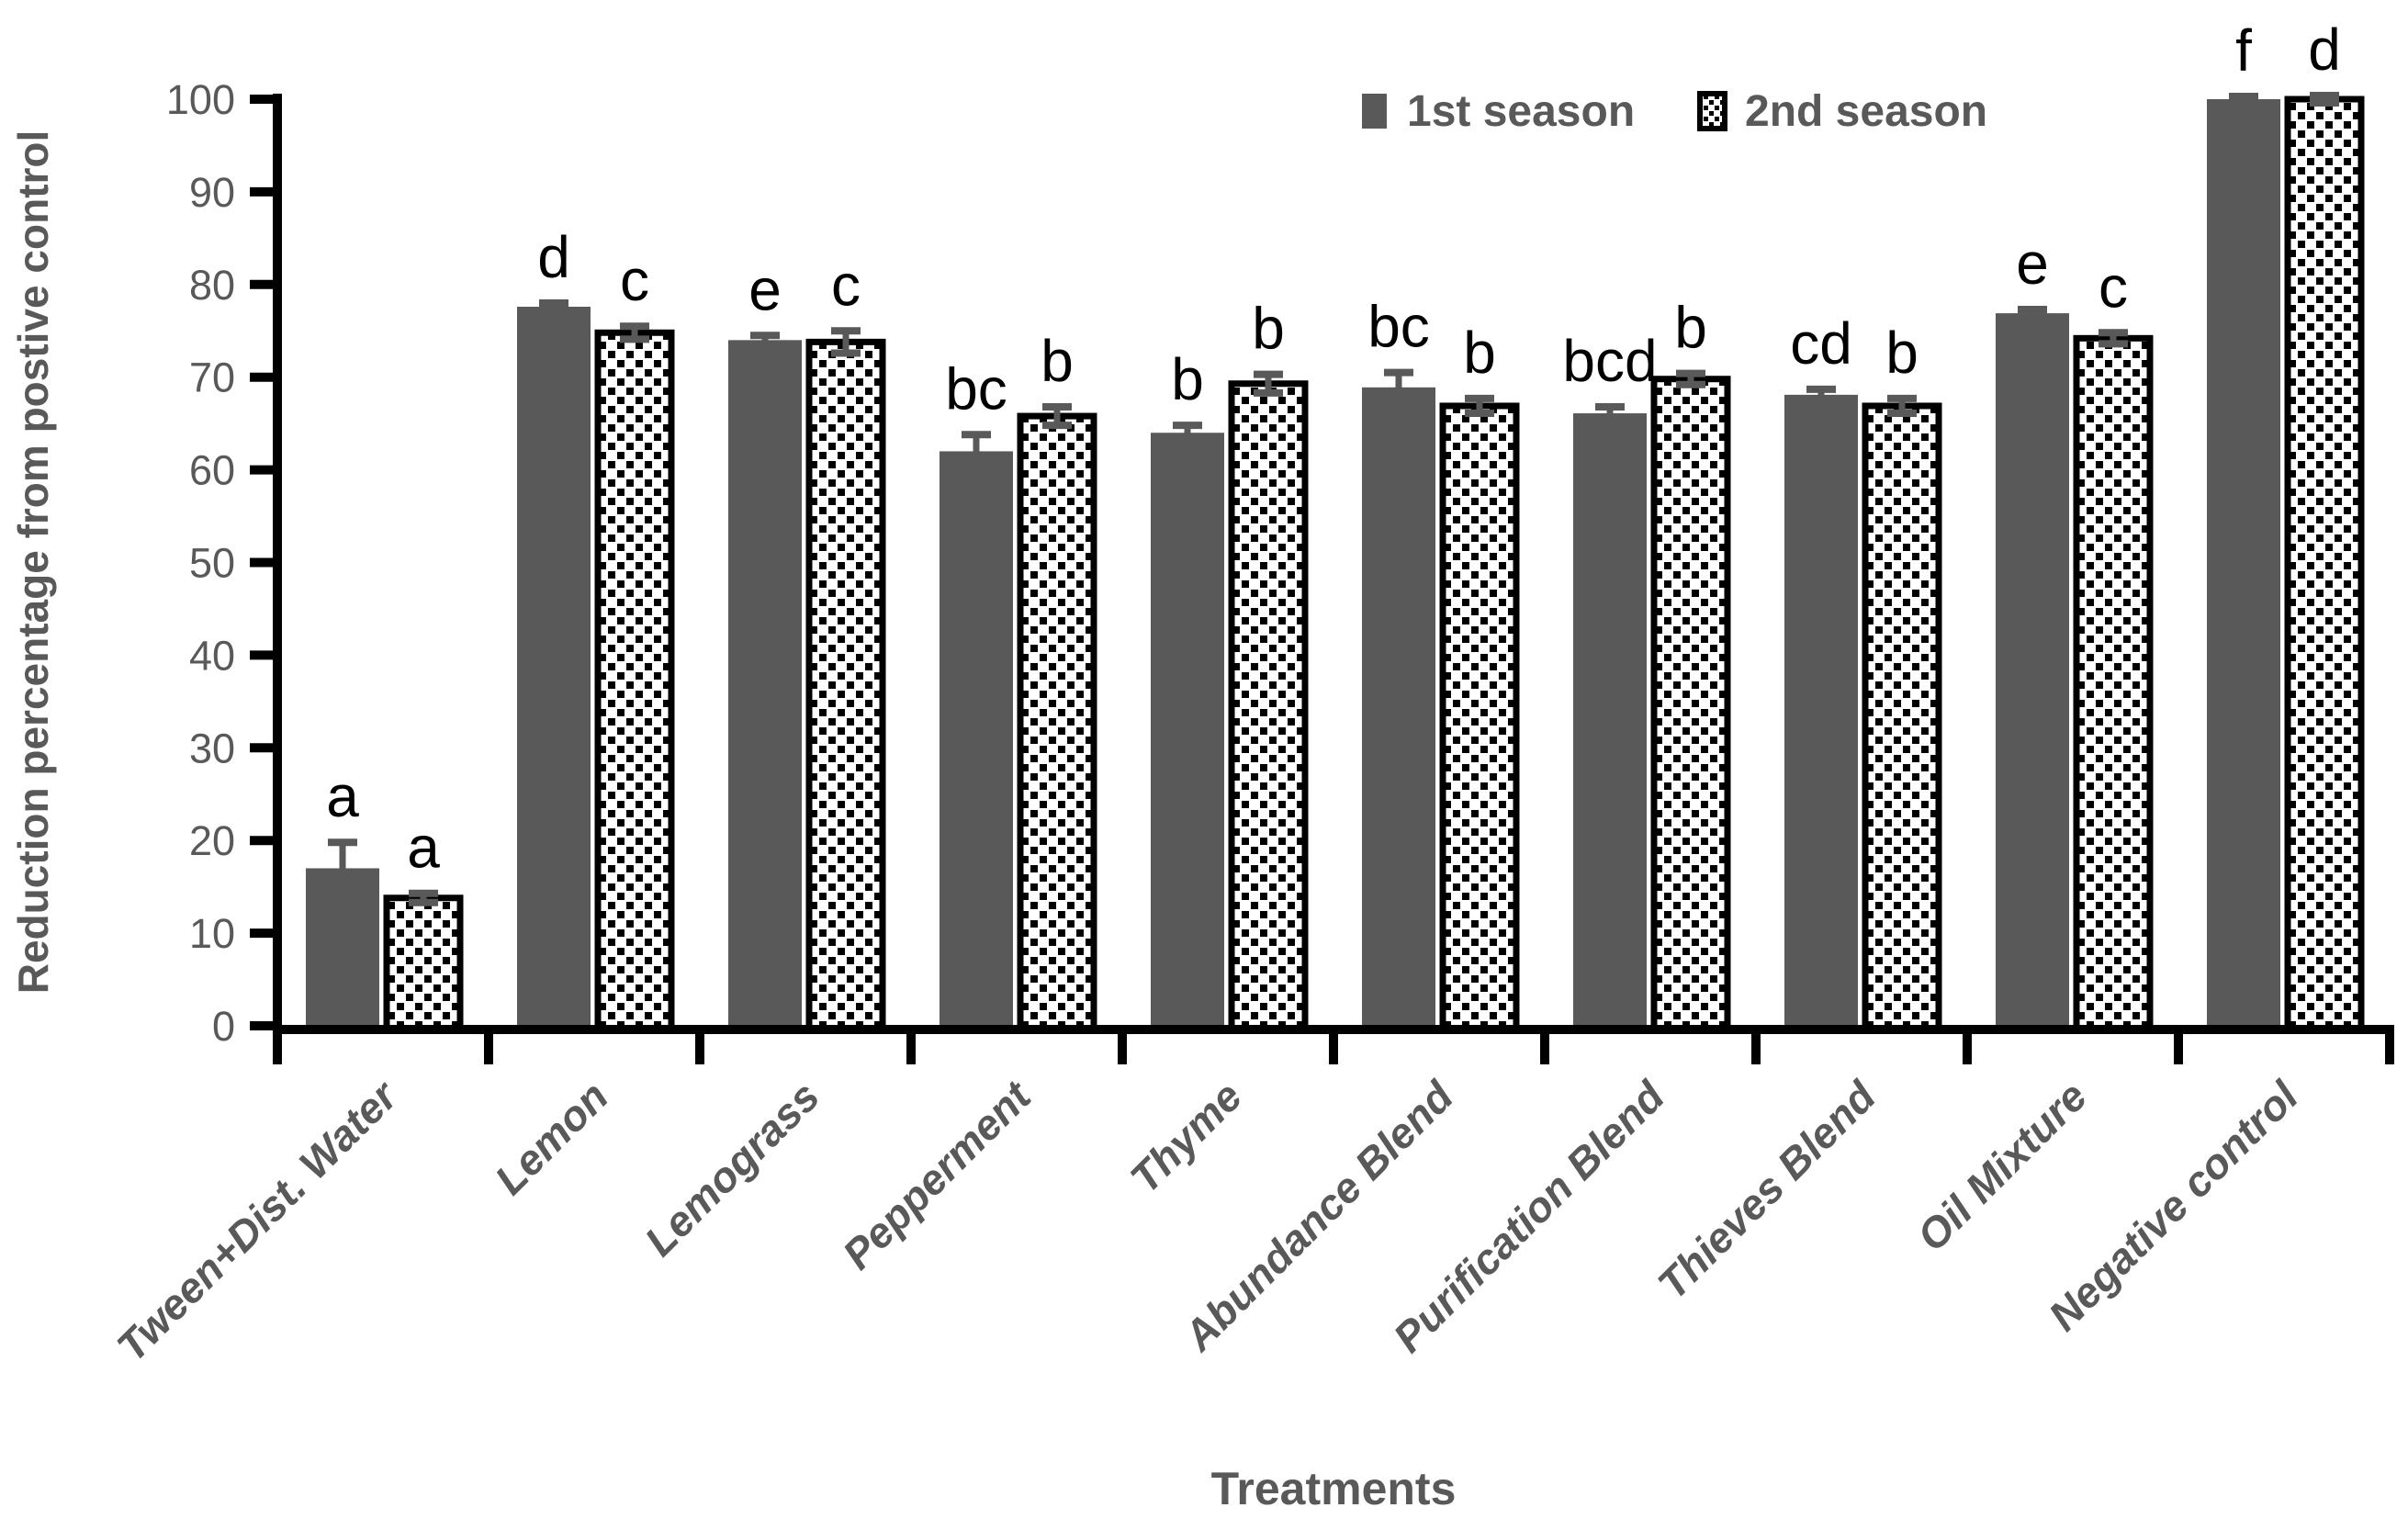 Image resolution: width=2408 pixels, height=1530 pixels. I want to click on y-tick-label: 20, so click(212, 840).